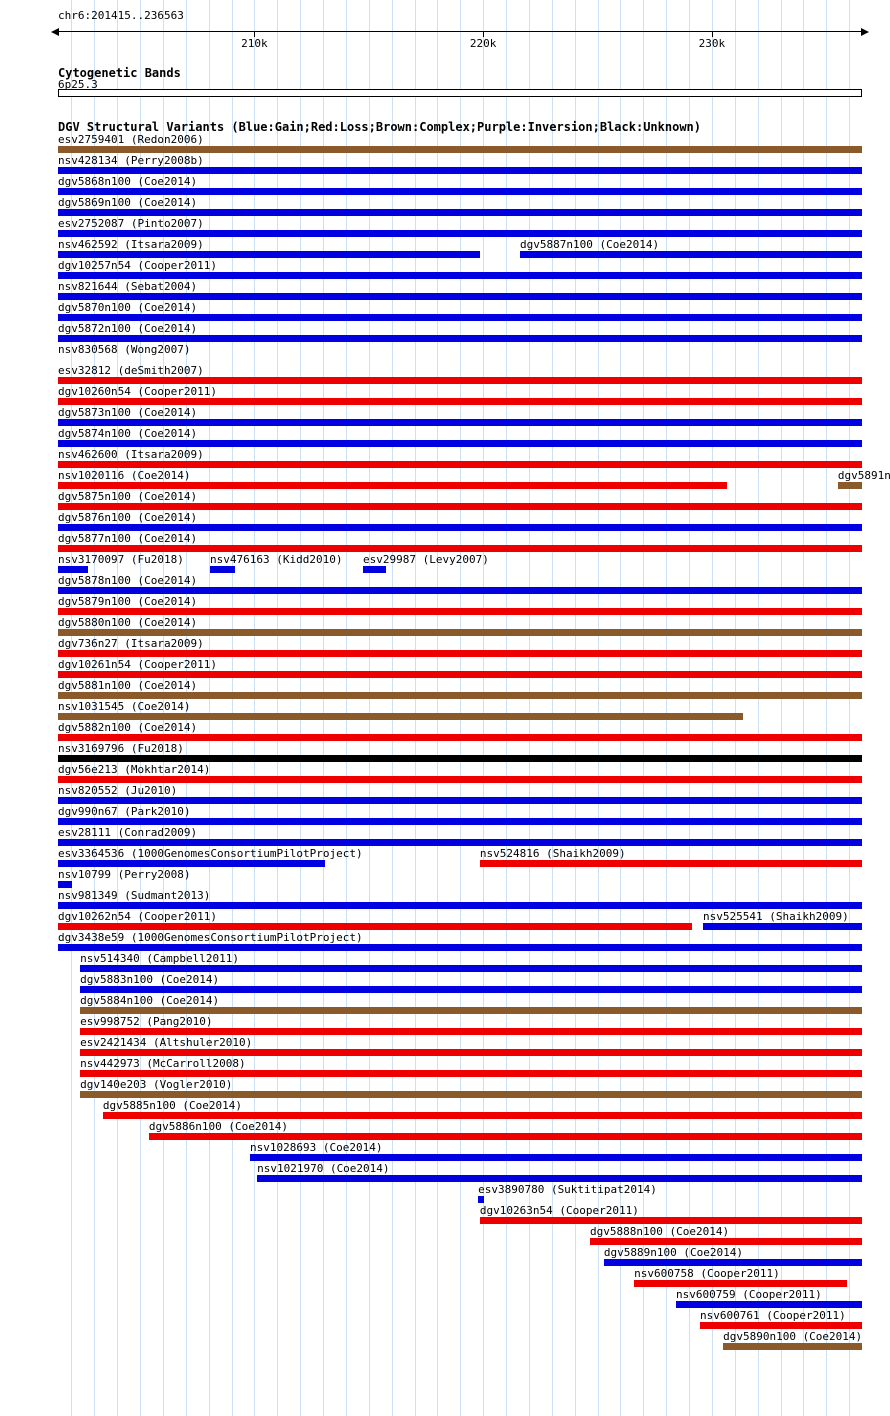 The image size is (890, 1416). Describe the element at coordinates (131, 643) in the screenshot. I see `variant-label: dgv736n27 (Itsara2009)` at that location.